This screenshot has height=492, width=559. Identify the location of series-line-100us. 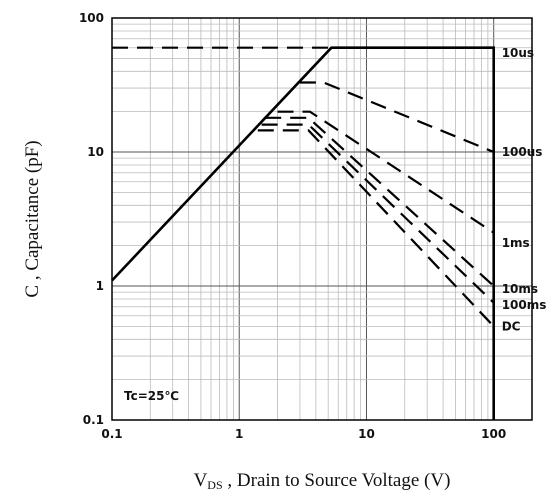
(397, 117).